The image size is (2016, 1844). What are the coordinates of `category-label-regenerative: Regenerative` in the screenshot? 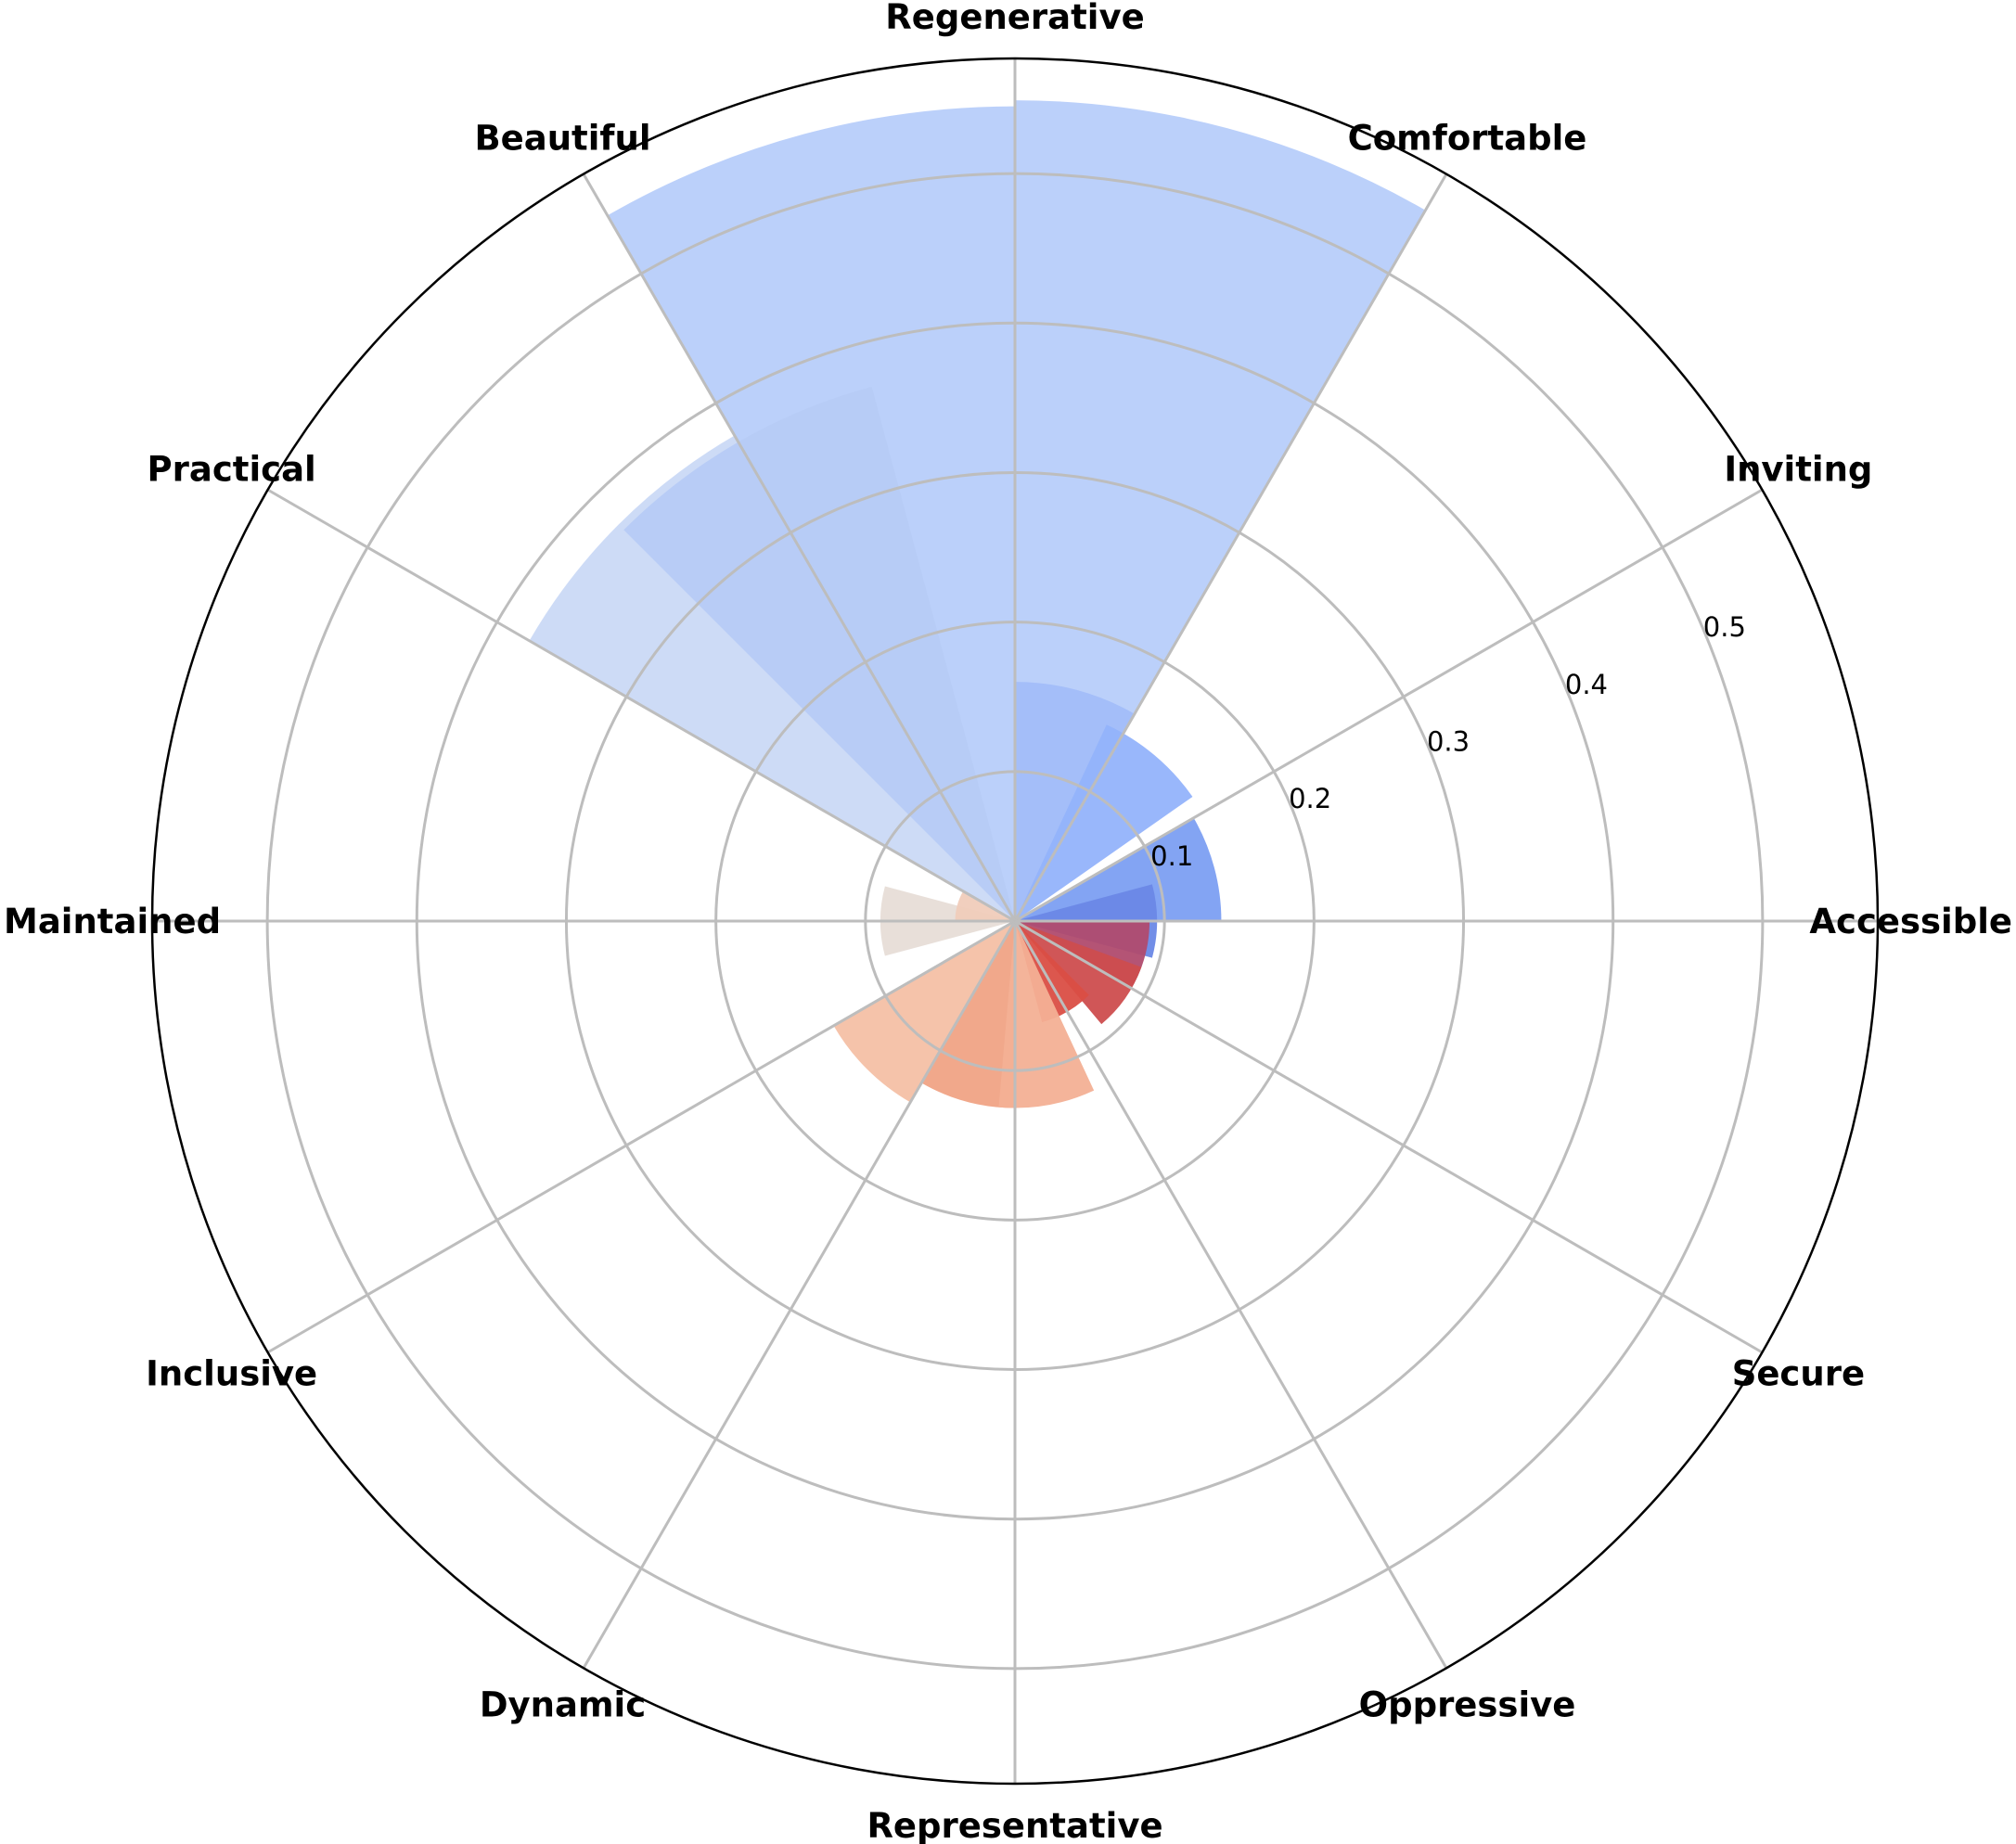 It's located at (1015, 18).